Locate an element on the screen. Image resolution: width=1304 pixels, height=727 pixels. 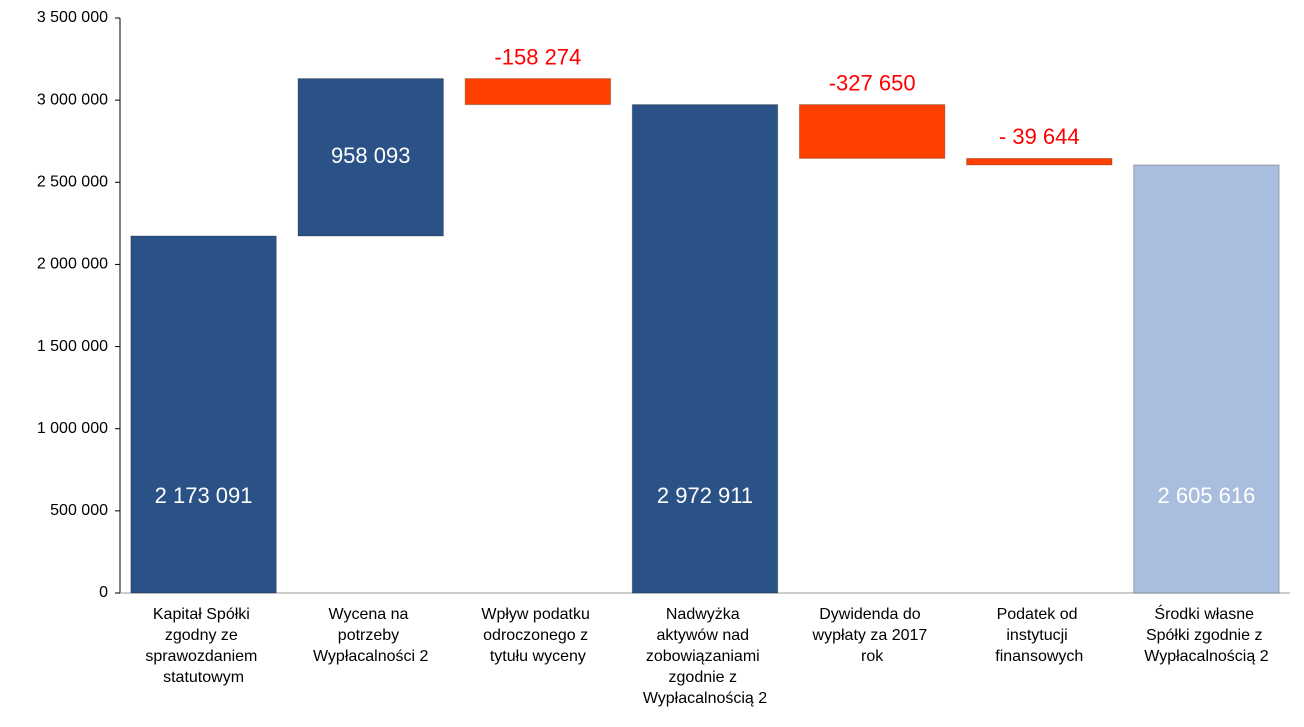
y-tick-label: 1 500 000 is located at coordinates (72, 346).